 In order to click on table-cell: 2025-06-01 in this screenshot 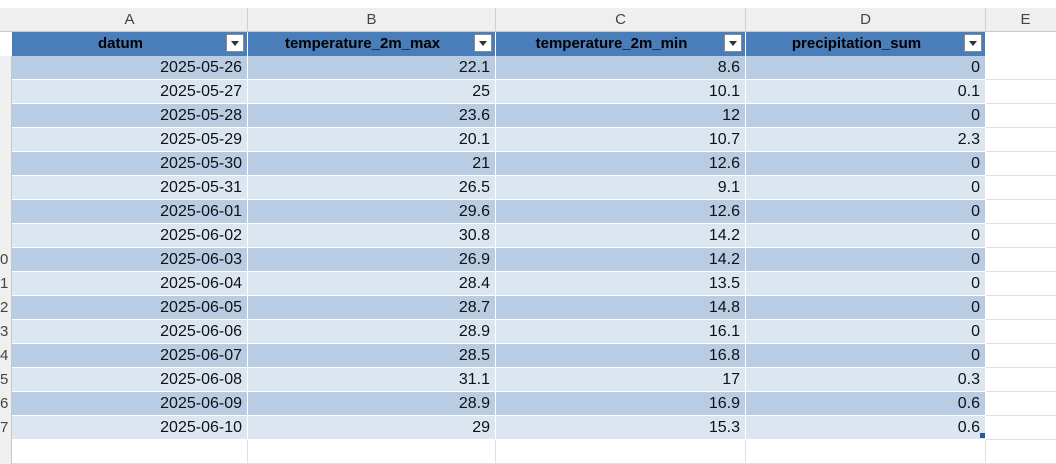, I will do `click(130, 212)`.